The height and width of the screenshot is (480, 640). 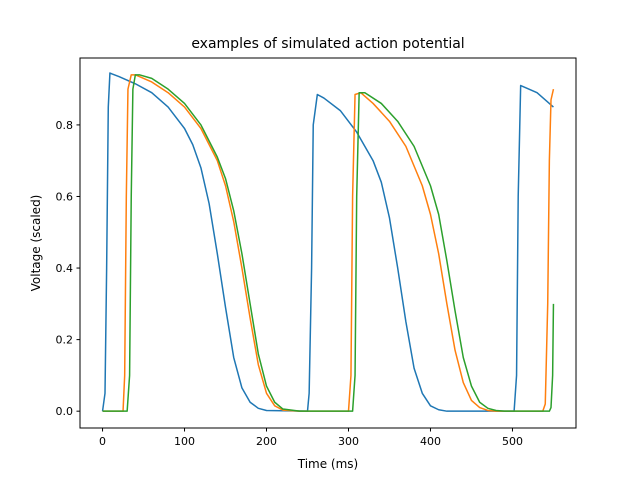 What do you see at coordinates (65, 196) in the screenshot?
I see `y-tick-label: 0.6` at bounding box center [65, 196].